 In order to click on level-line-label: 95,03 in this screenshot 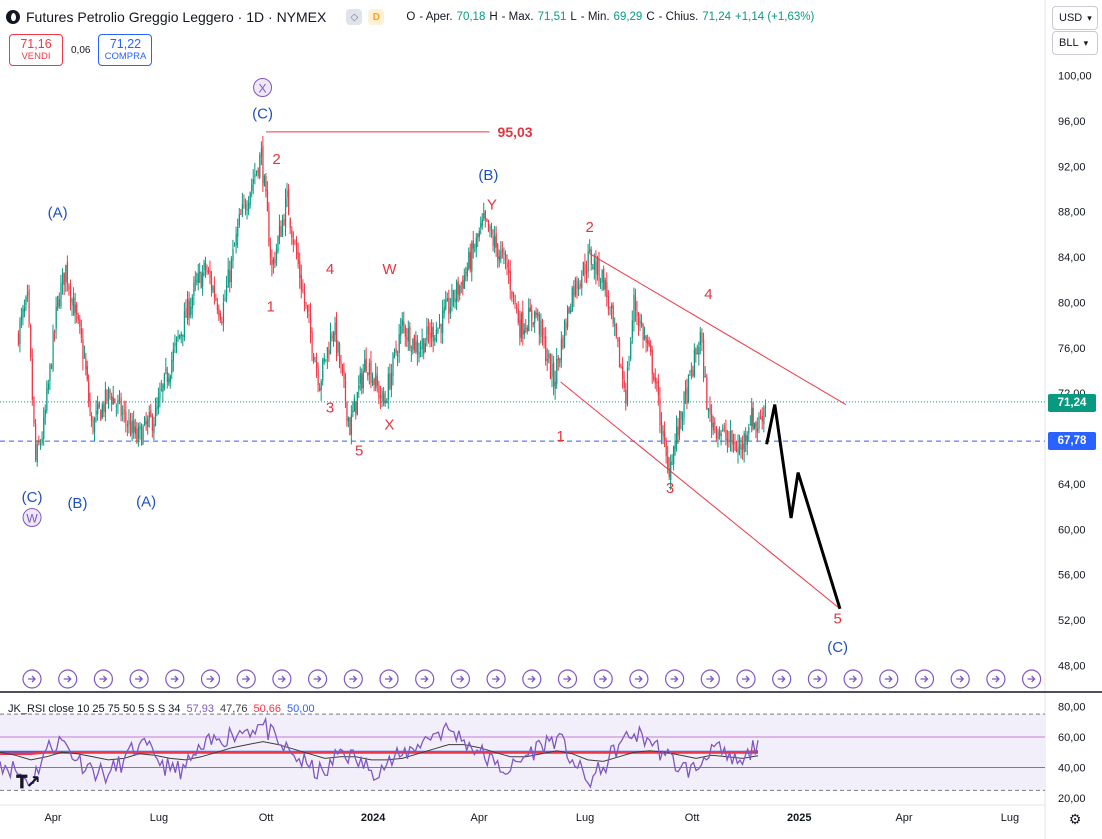, I will do `click(515, 132)`.